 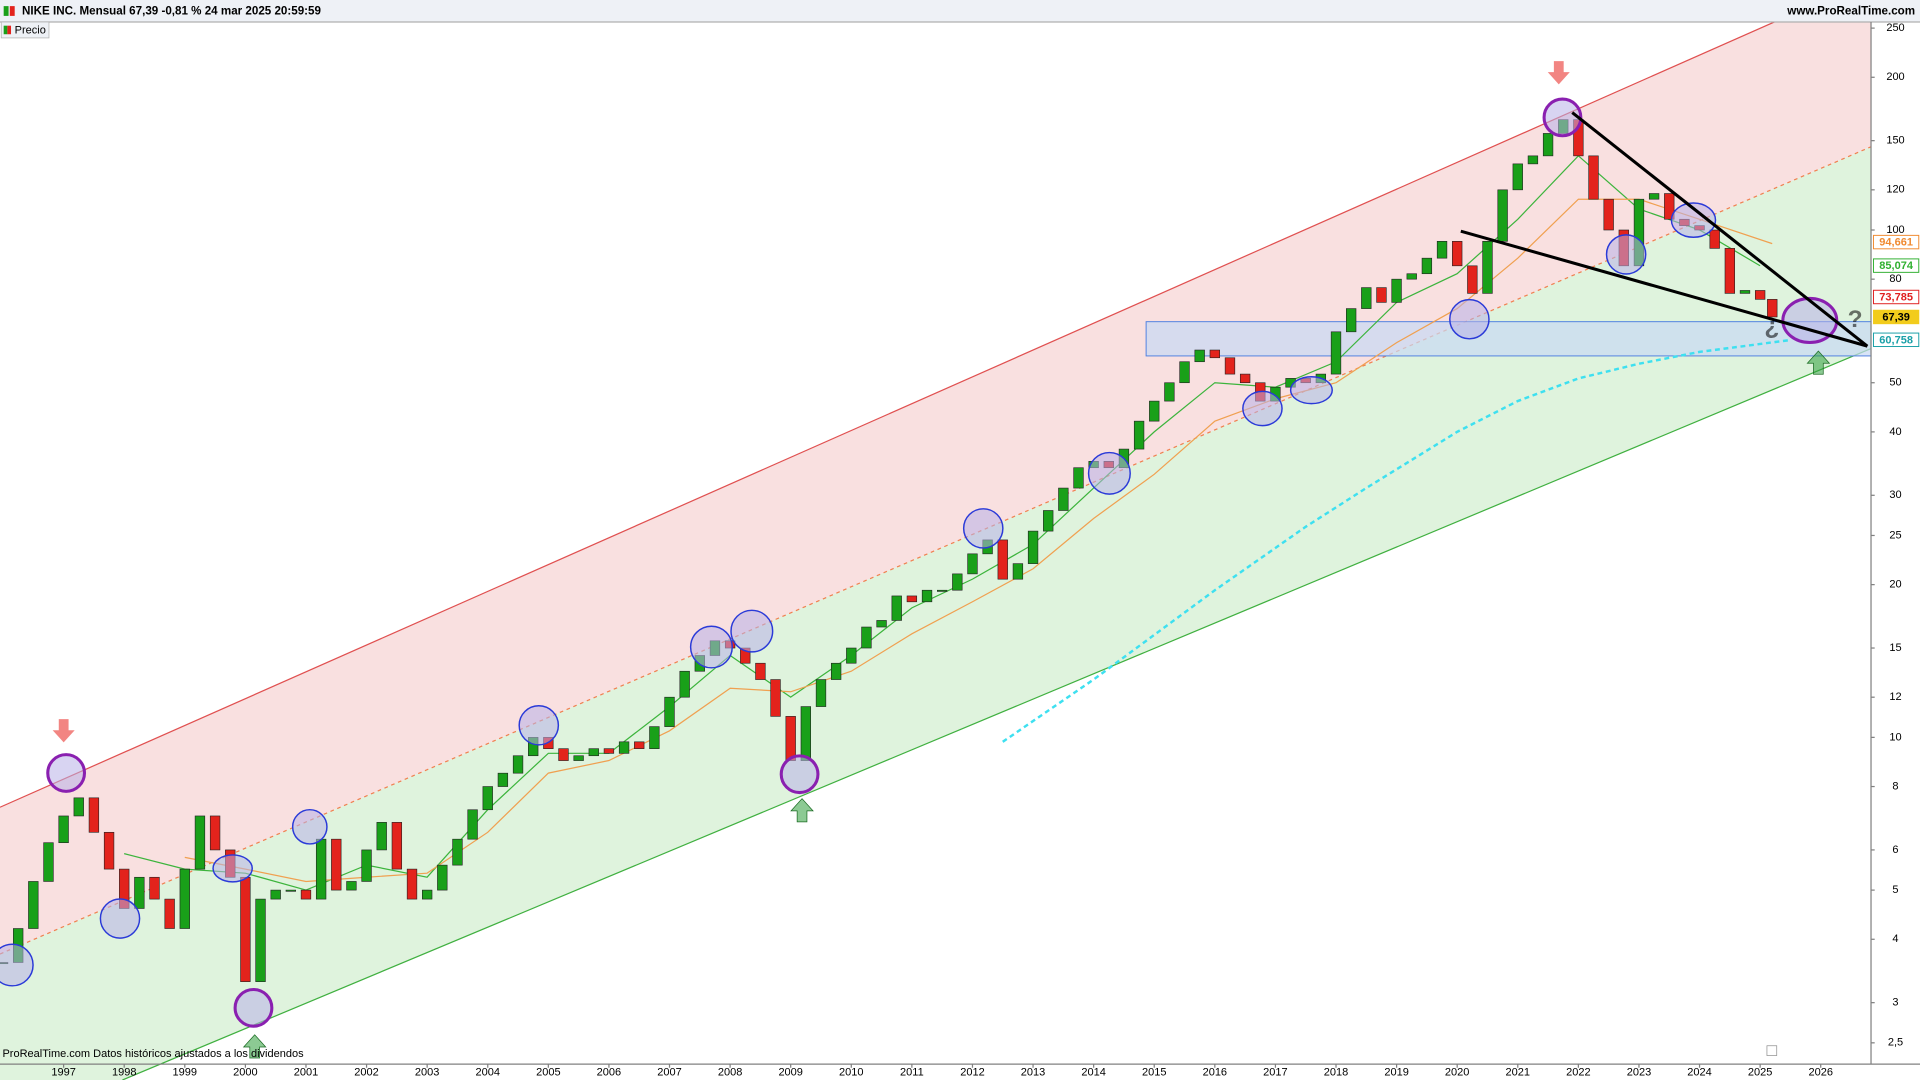 I want to click on x-tick-label: 2021, so click(x=1518, y=1073).